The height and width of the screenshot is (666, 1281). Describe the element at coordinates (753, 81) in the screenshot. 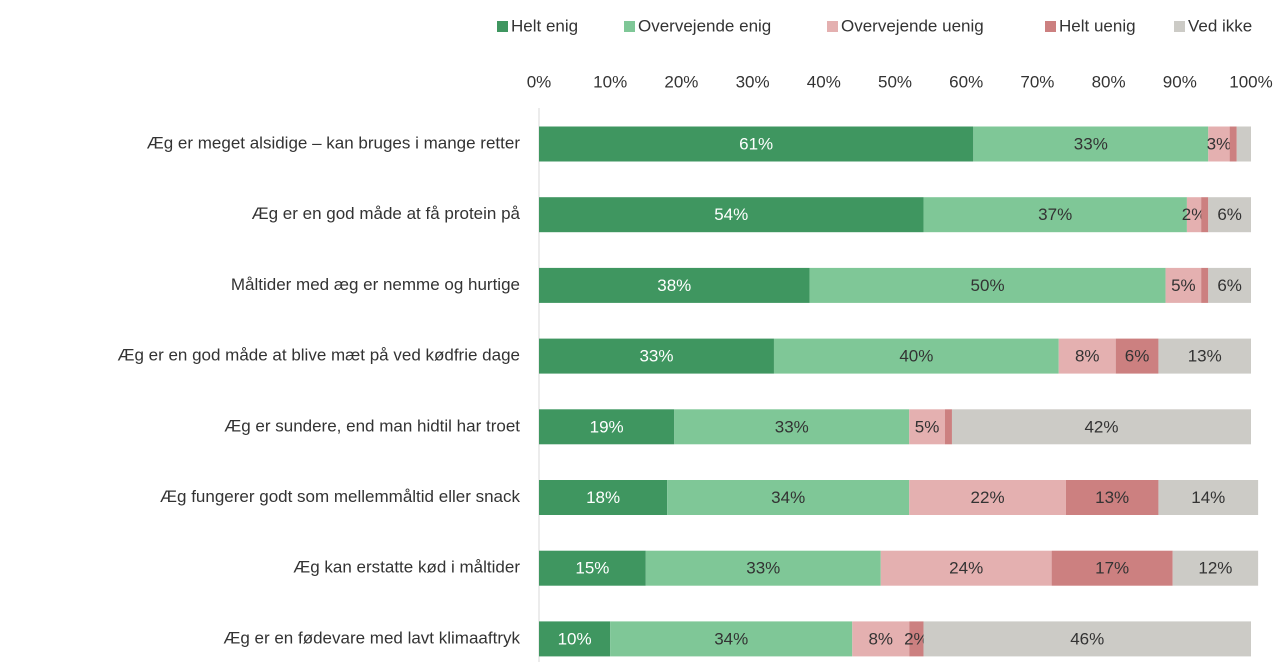

I see `x-tick-label: 30%` at that location.